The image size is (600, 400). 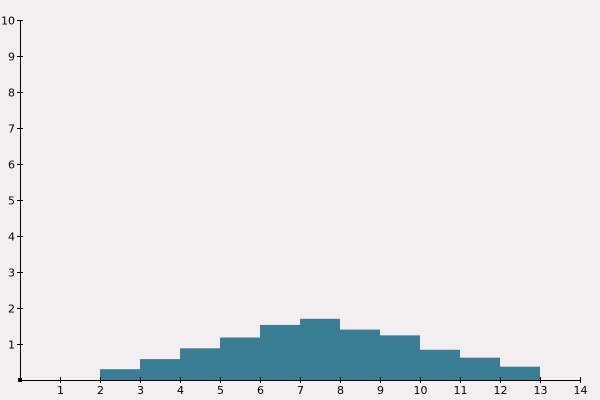 I want to click on bars-layer, so click(x=320, y=349).